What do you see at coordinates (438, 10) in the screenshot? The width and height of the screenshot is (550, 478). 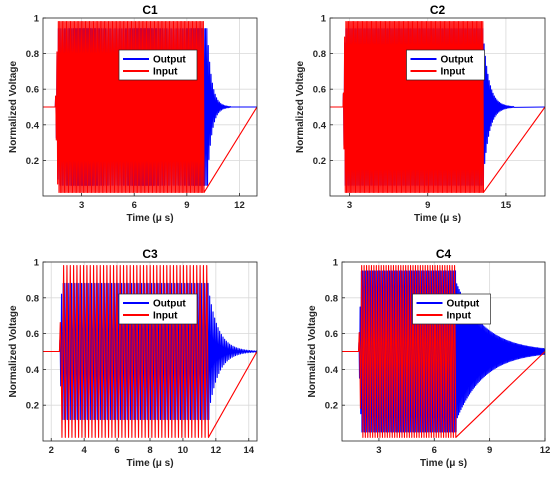 I see `chart-title: C2` at bounding box center [438, 10].